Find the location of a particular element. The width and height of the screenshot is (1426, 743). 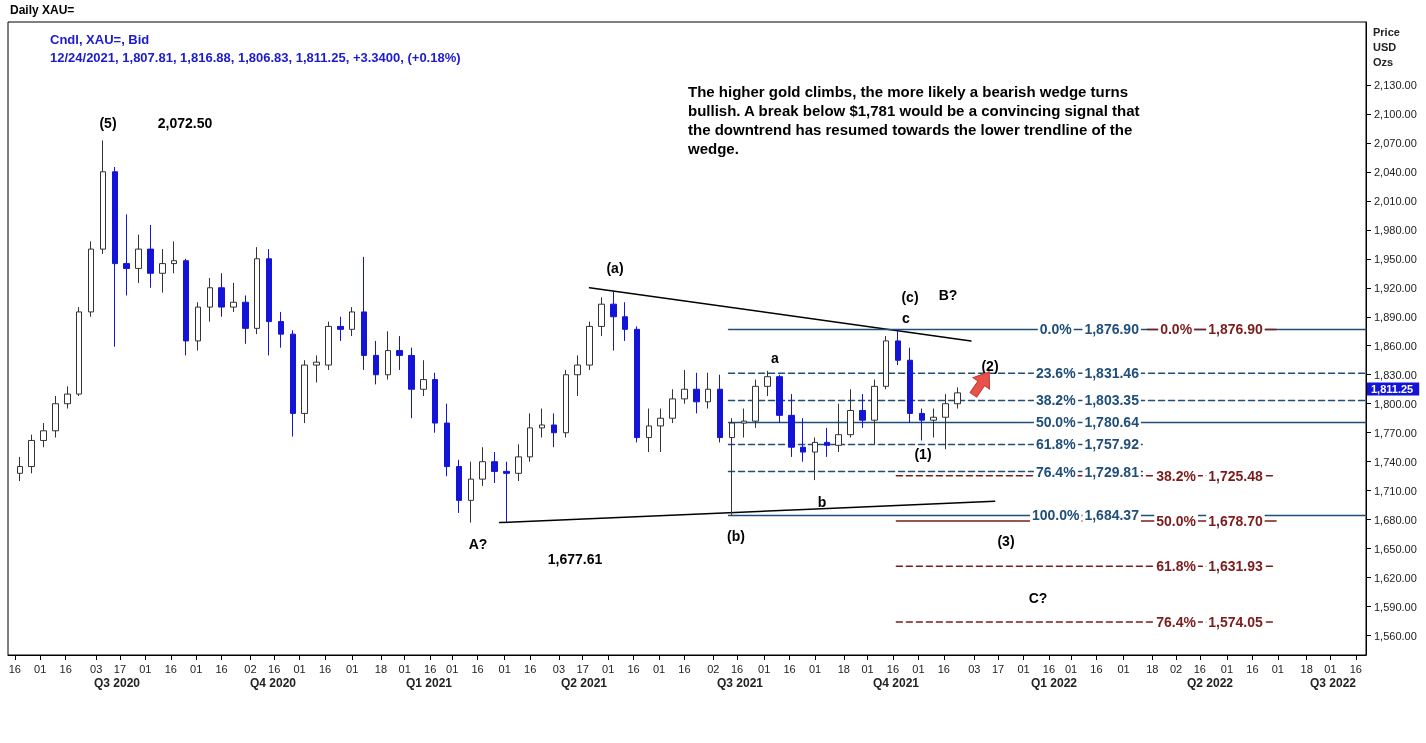

y-tick-label: 1,620.00 is located at coordinates (1395, 577).